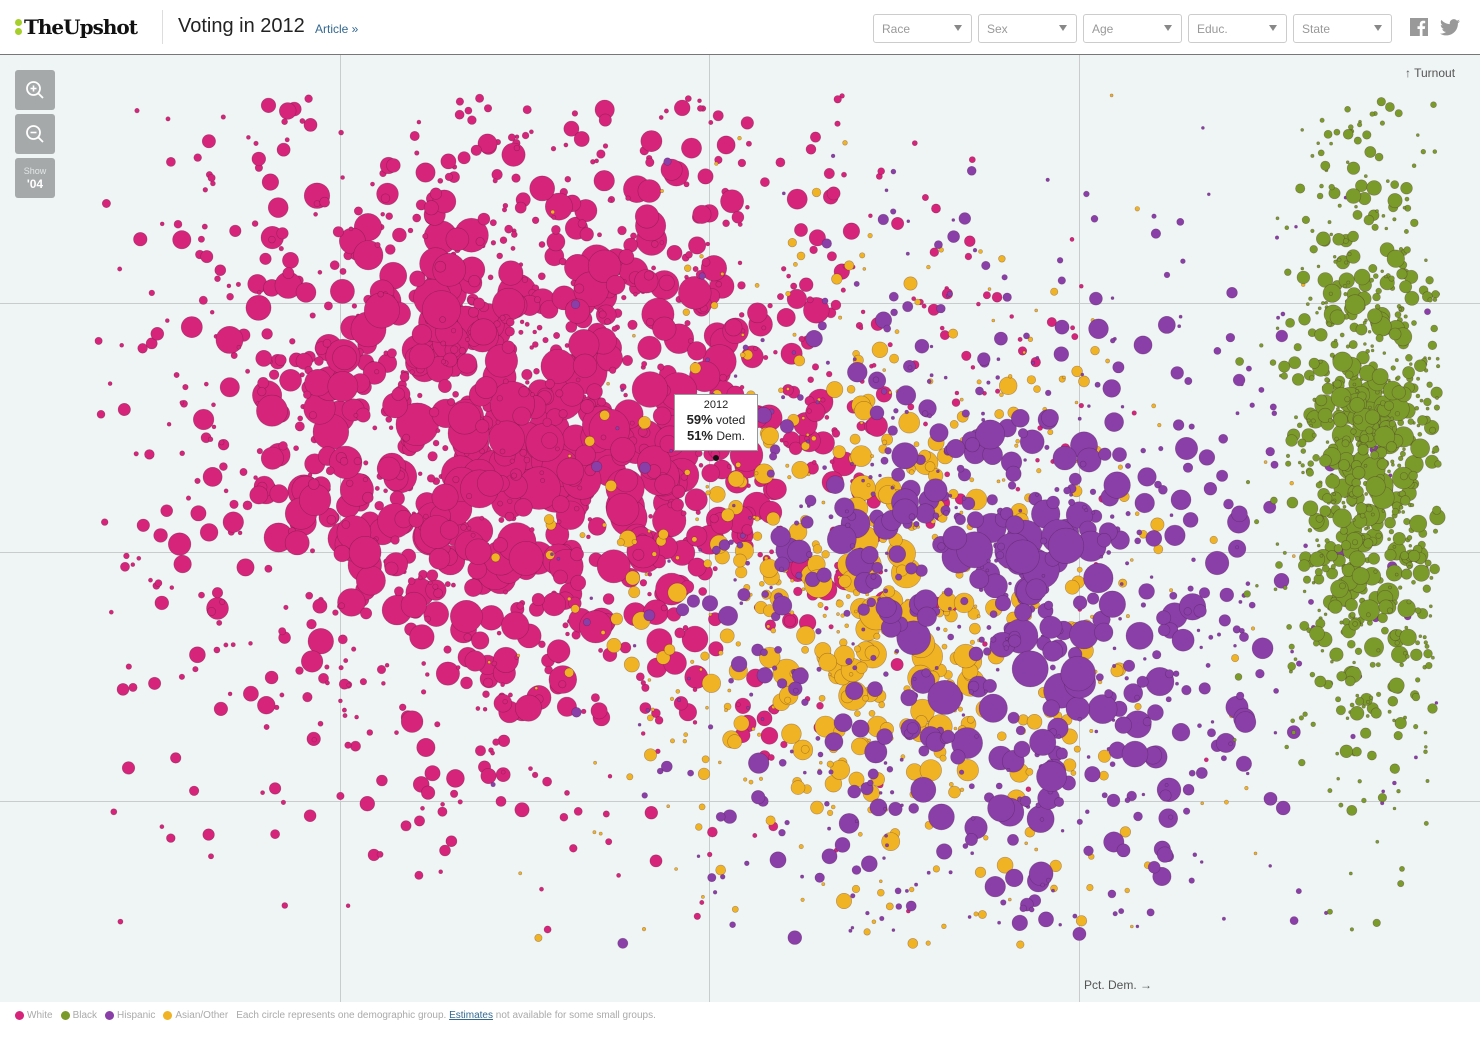 The width and height of the screenshot is (1480, 1037). What do you see at coordinates (1118, 985) in the screenshot?
I see `x-axis-label: Pct. Dem. →` at bounding box center [1118, 985].